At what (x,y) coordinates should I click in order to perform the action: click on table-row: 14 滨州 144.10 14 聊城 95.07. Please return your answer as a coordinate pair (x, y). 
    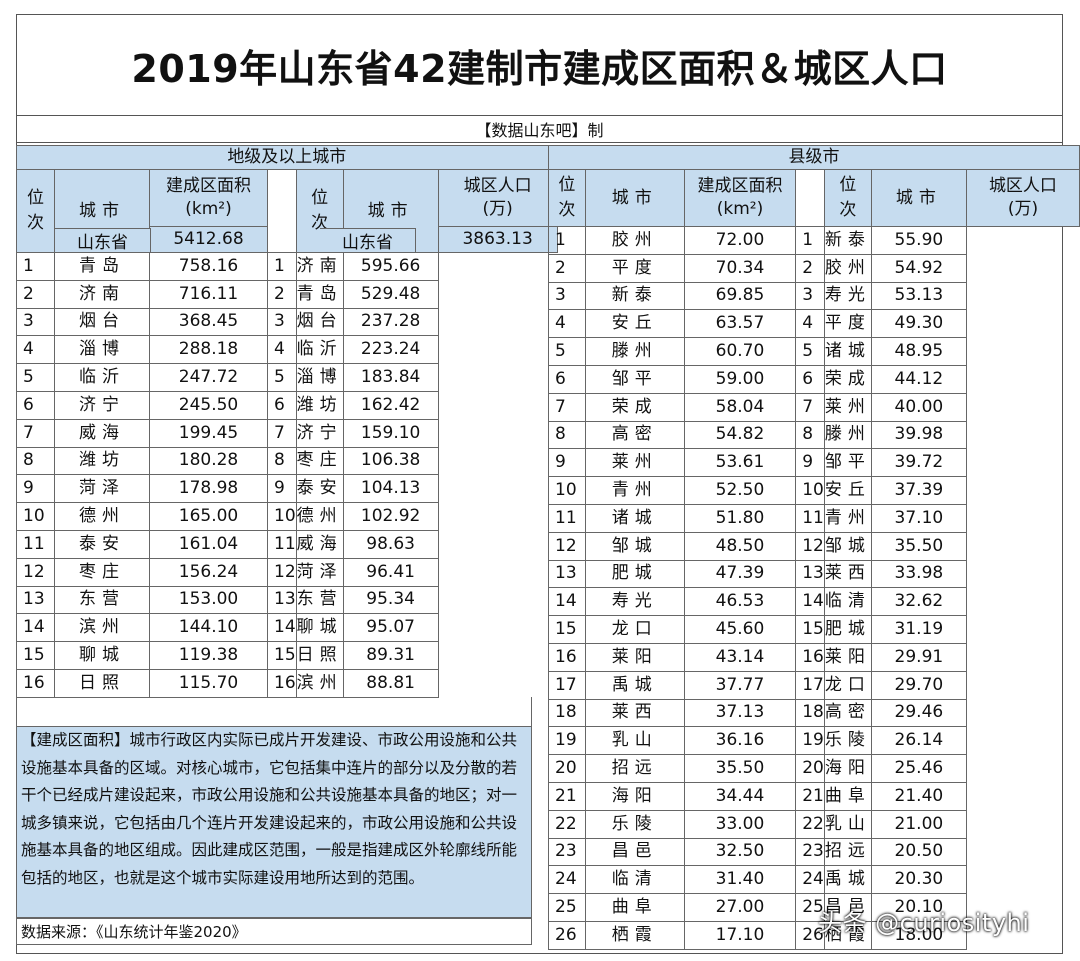
    Looking at the image, I should click on (287, 628).